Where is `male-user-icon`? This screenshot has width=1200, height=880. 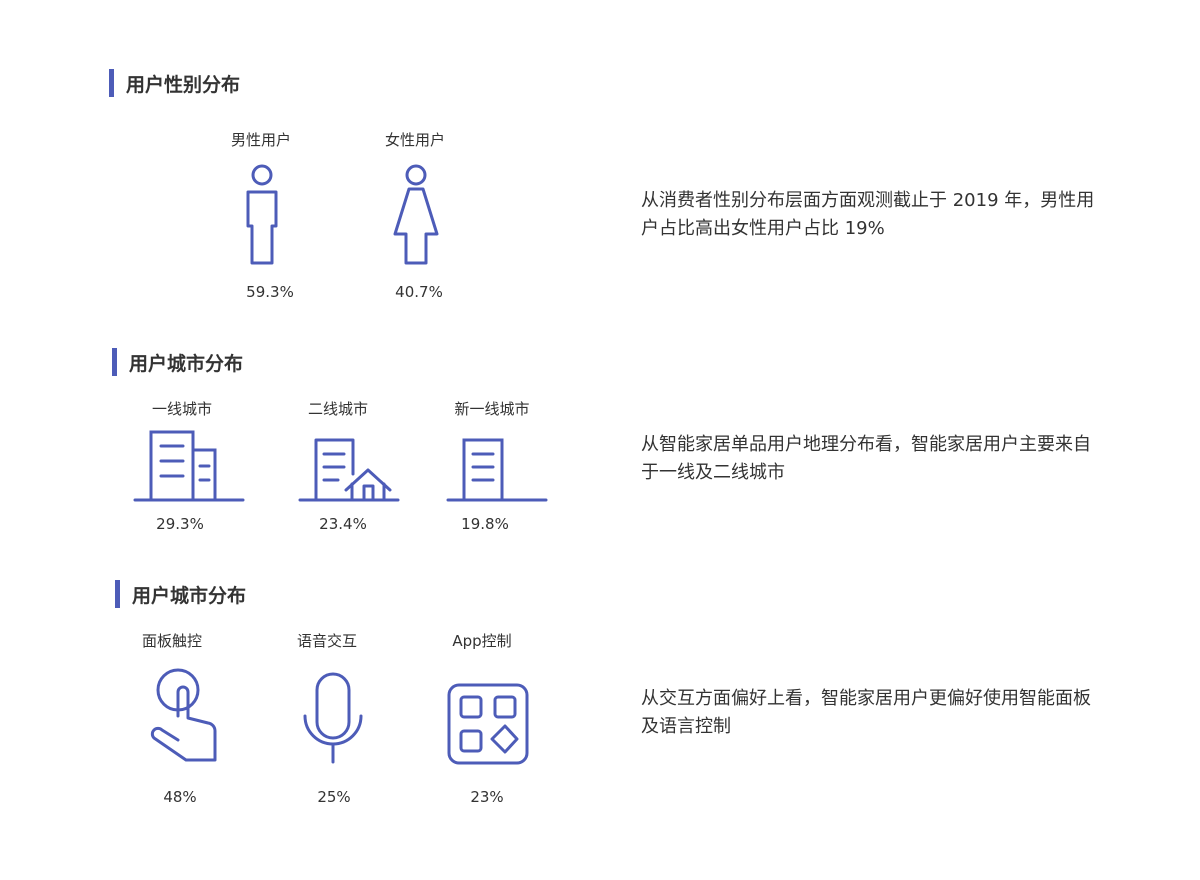 male-user-icon is located at coordinates (262, 214).